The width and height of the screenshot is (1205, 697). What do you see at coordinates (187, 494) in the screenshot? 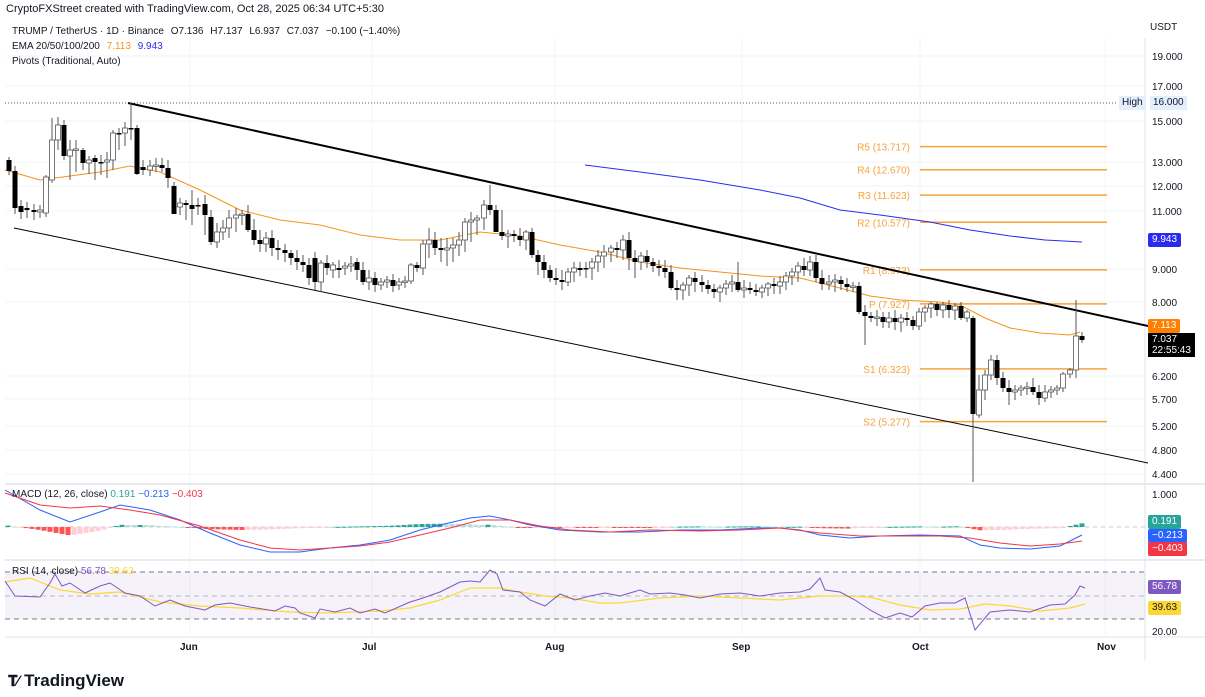
I see `macd-signal-value: −0.403` at bounding box center [187, 494].